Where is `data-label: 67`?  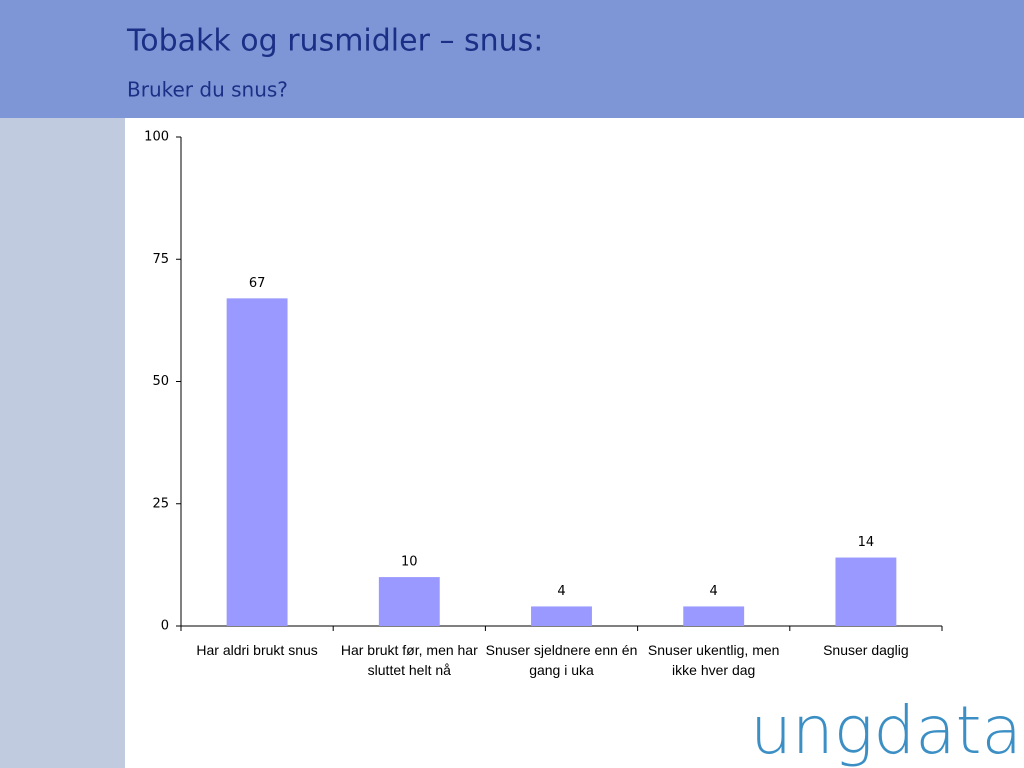
data-label: 67 is located at coordinates (257, 283).